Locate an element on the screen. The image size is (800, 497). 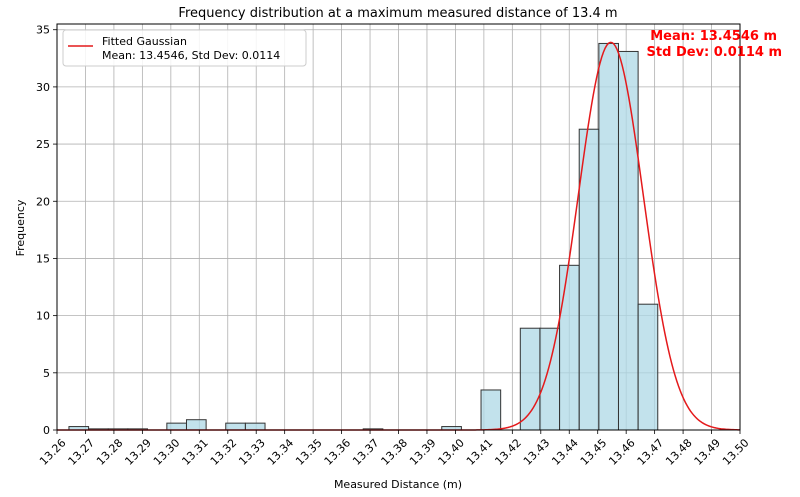
legend-box is located at coordinates (184, 48).